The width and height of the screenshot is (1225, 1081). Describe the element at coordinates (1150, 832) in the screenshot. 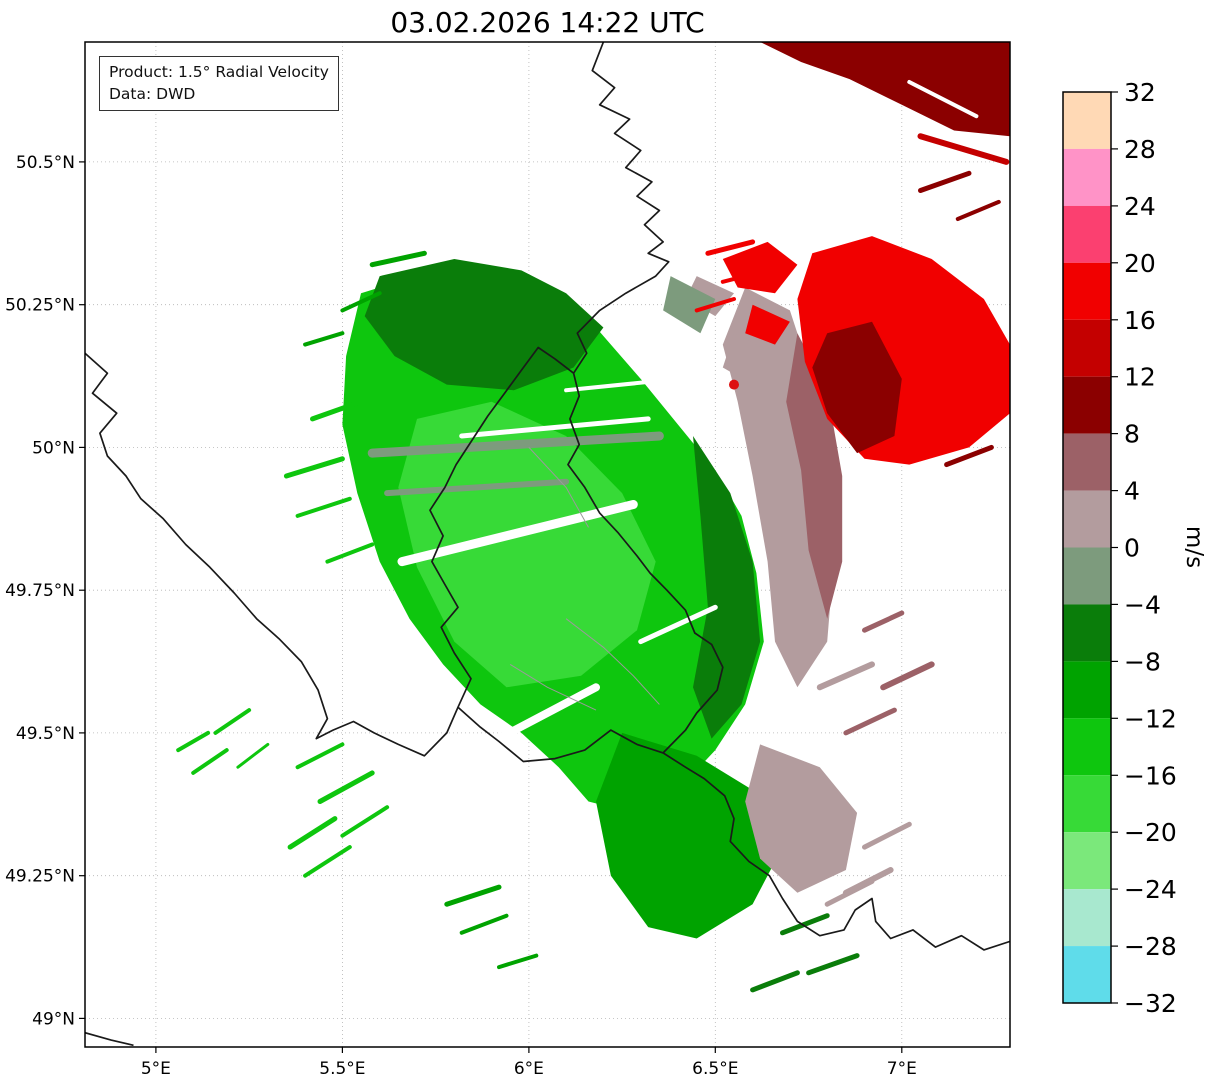

I see `colorbar-tick-label: −20` at that location.